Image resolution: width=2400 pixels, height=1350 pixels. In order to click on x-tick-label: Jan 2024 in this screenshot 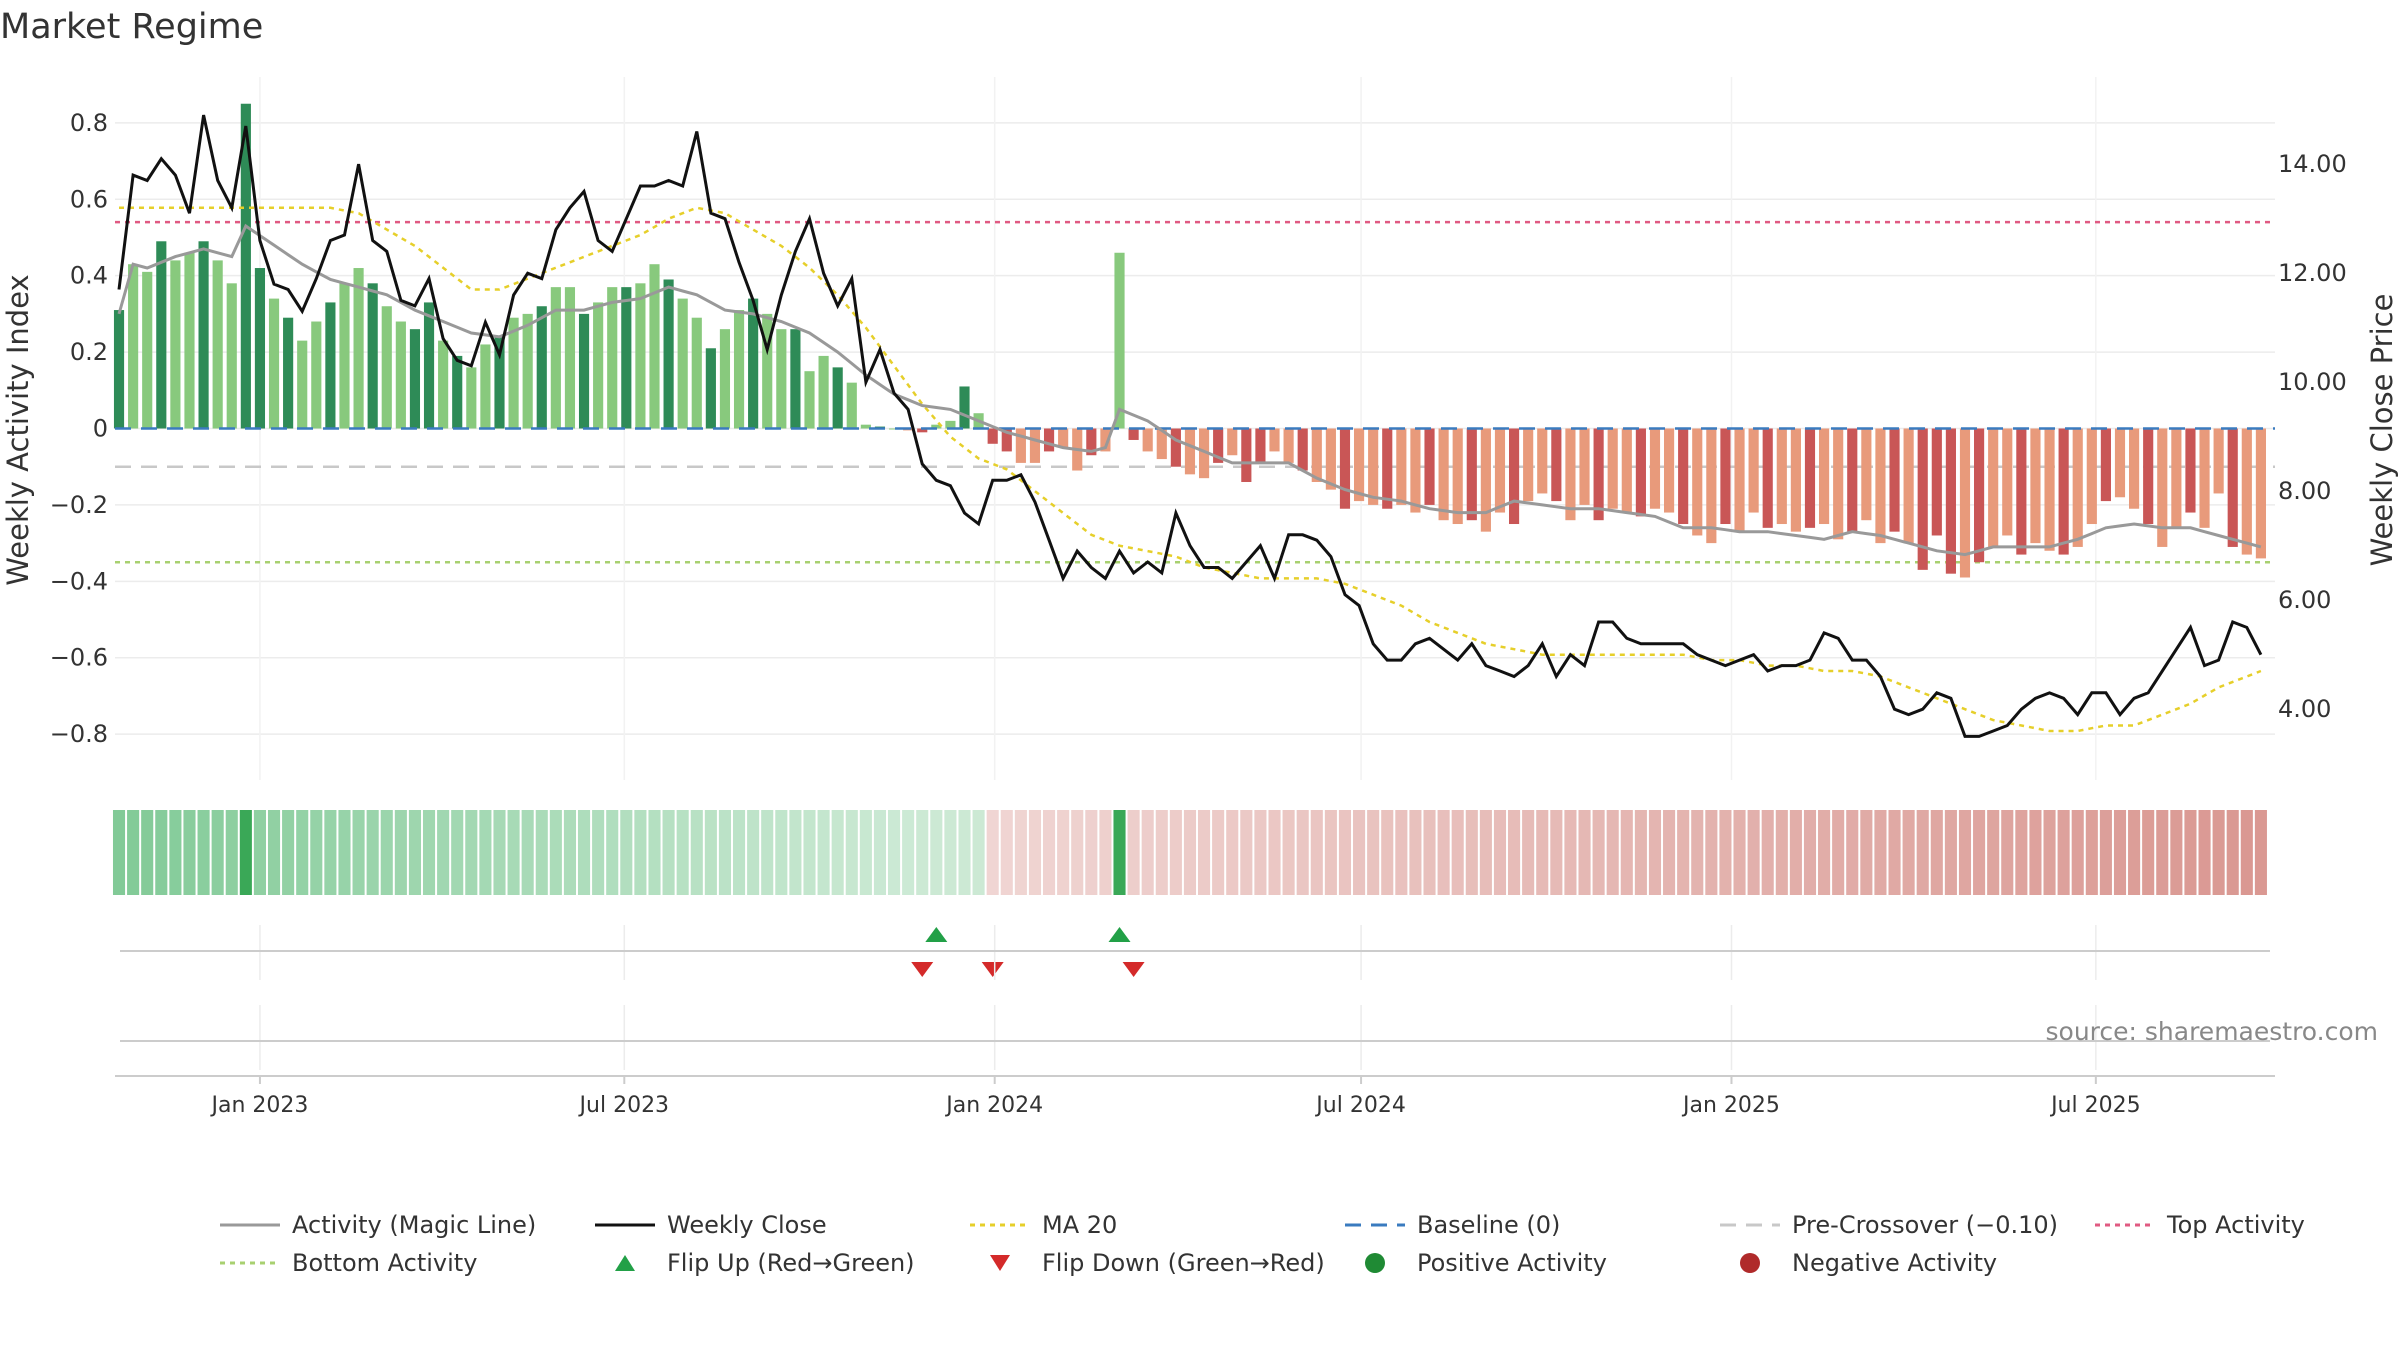, I will do `click(993, 1105)`.